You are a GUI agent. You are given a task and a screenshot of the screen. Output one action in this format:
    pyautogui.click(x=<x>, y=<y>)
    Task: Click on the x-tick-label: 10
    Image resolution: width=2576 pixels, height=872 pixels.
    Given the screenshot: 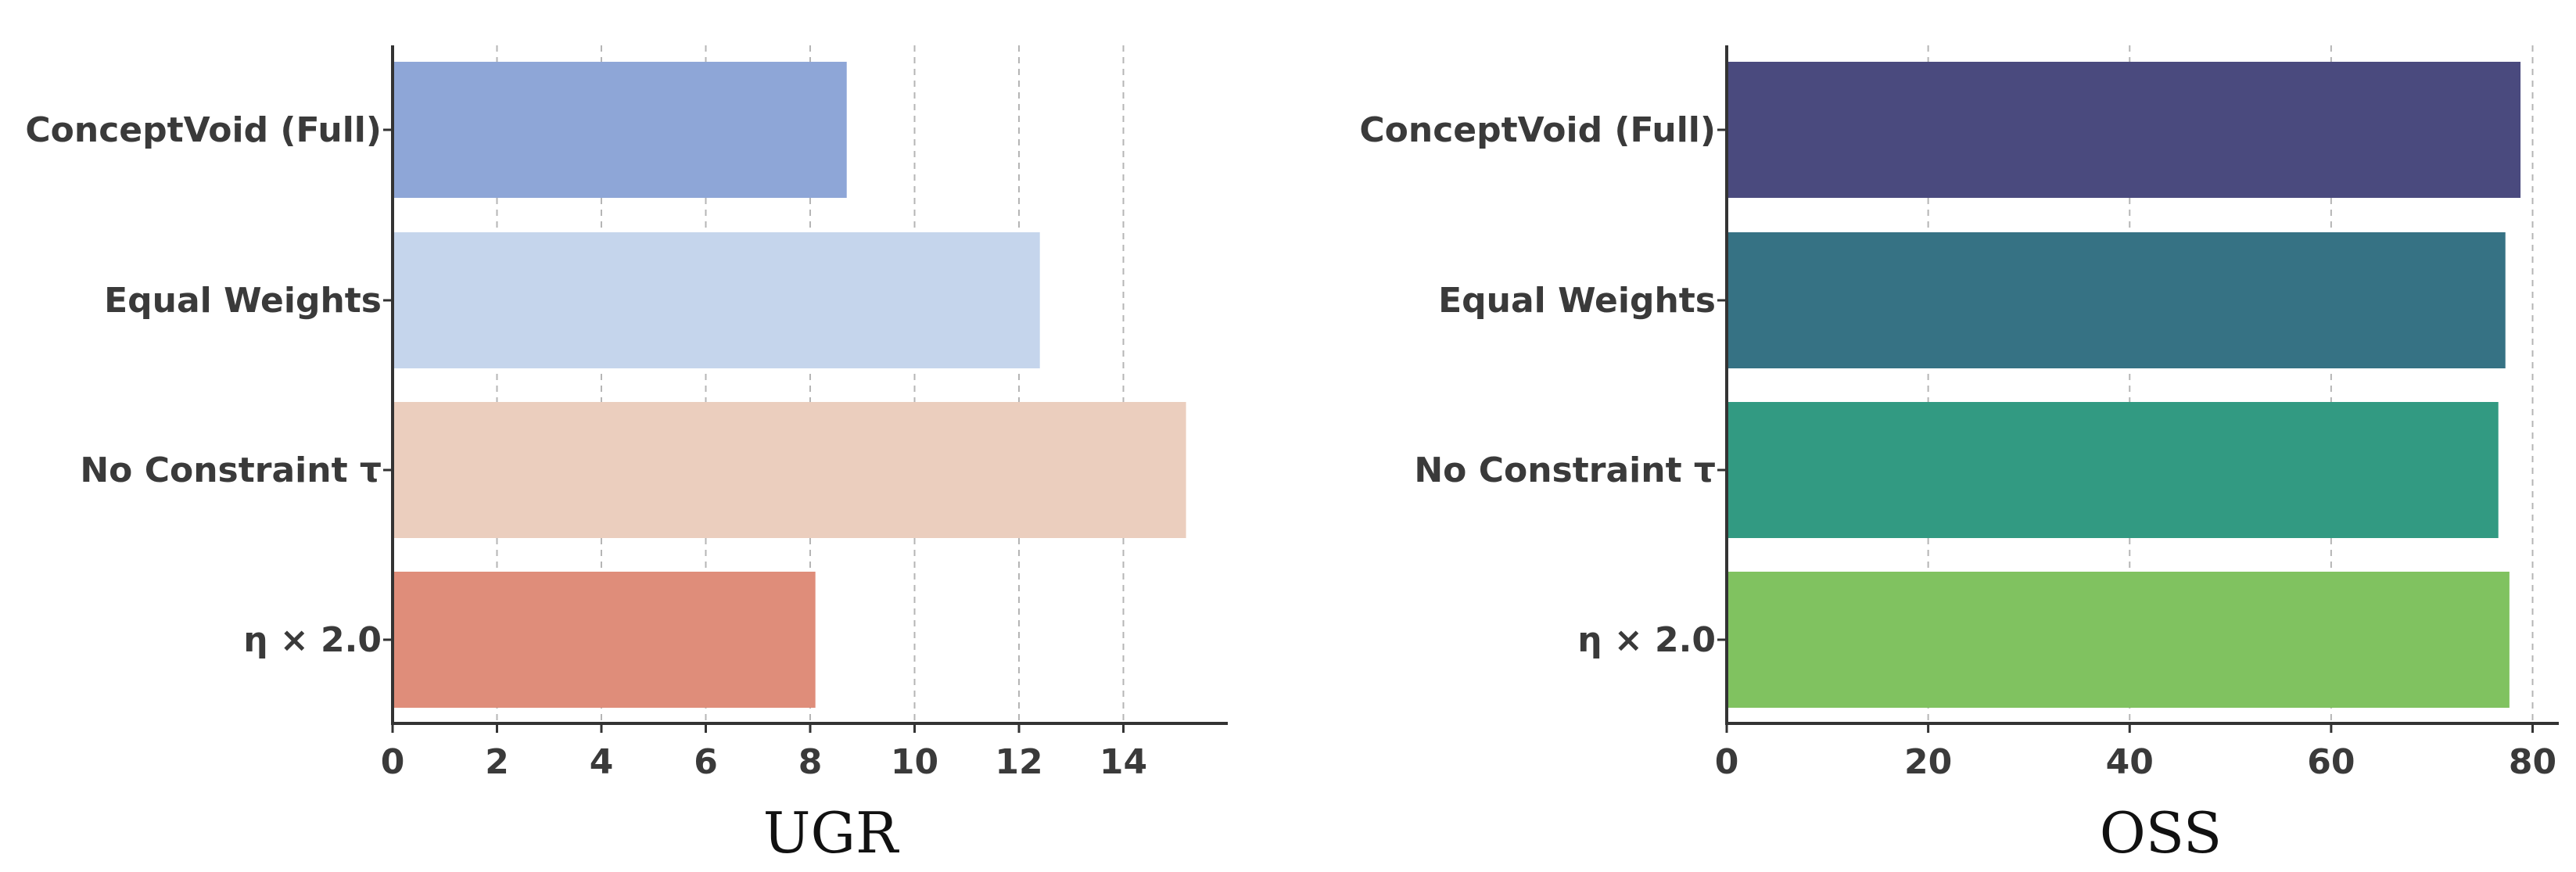 What is the action you would take?
    pyautogui.click(x=914, y=762)
    